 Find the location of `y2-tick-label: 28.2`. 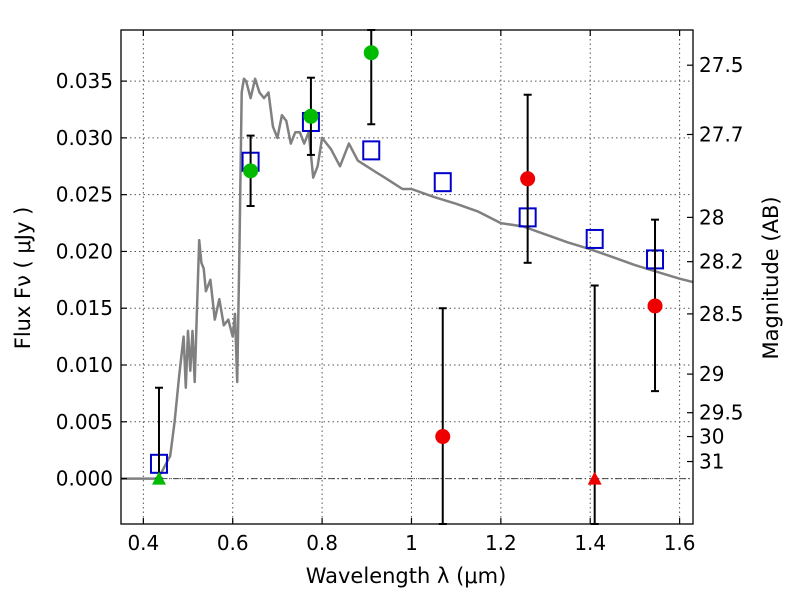

y2-tick-label: 28.2 is located at coordinates (721, 262).